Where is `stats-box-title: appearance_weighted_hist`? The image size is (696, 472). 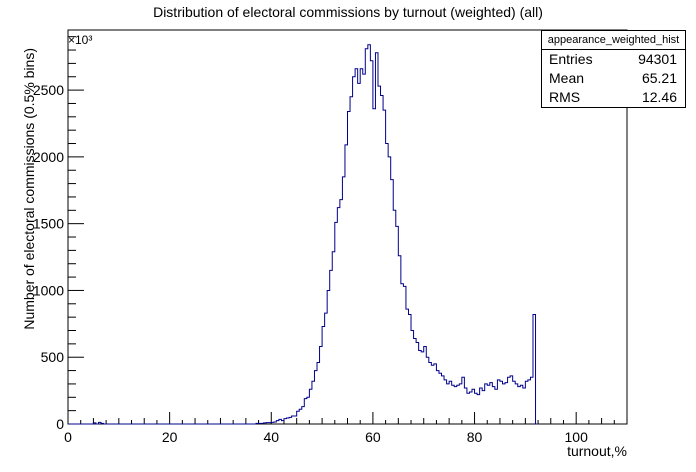
stats-box-title: appearance_weighted_hist is located at coordinates (613, 40).